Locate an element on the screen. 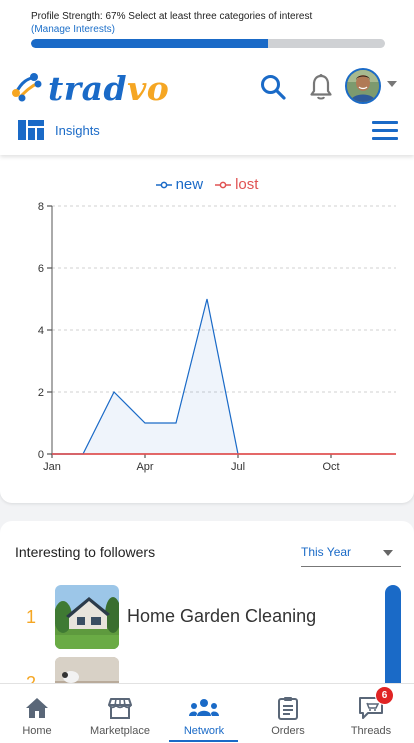 The image size is (414, 743). home-icon is located at coordinates (37, 708).